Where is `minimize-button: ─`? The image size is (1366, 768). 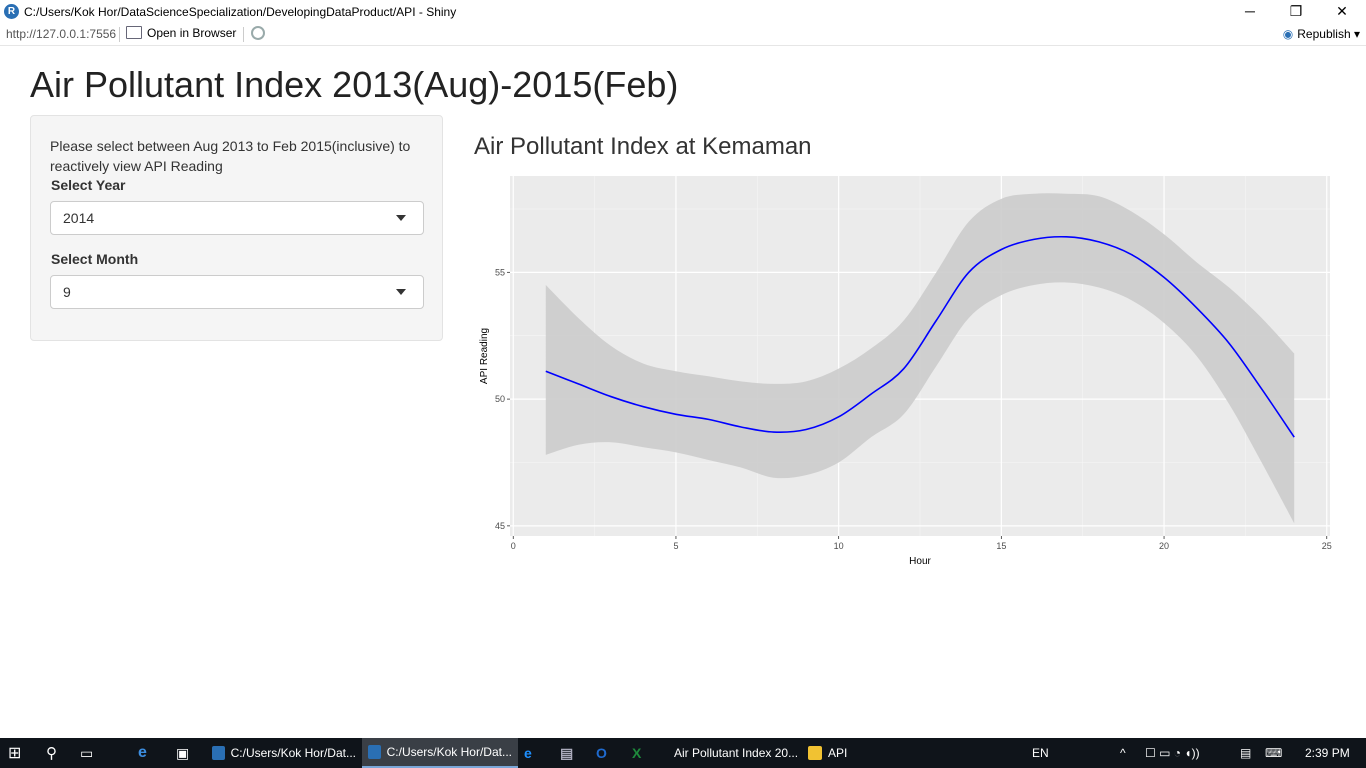
minimize-button: ─ is located at coordinates (1250, 11).